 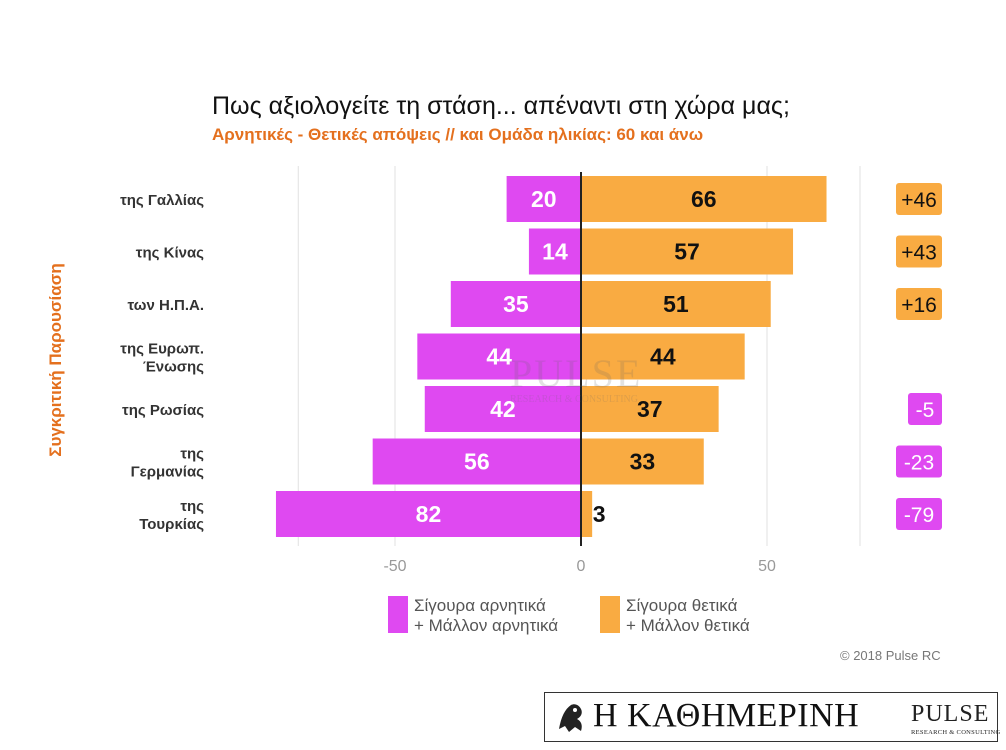 I want to click on pulse-logo: PULSE RESEARCH & CONSULTING, so click(x=955, y=718).